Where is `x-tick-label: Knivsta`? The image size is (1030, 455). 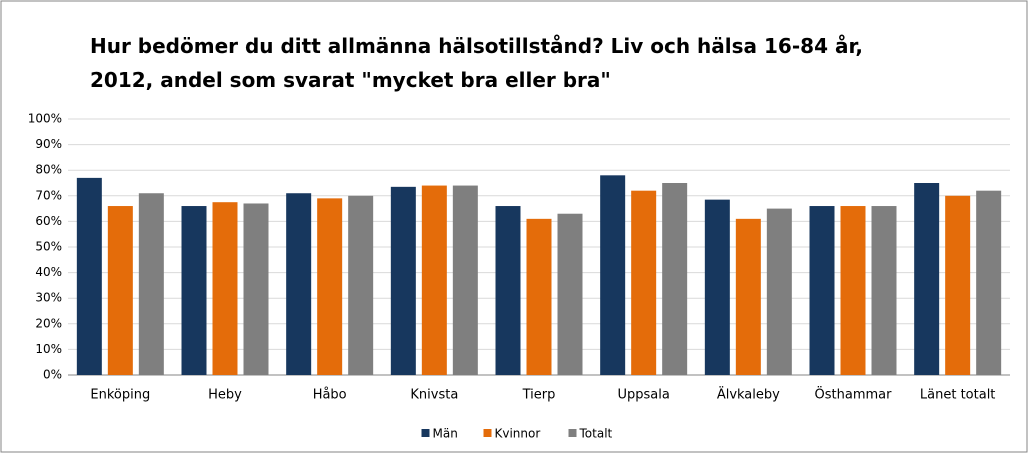 x-tick-label: Knivsta is located at coordinates (434, 395).